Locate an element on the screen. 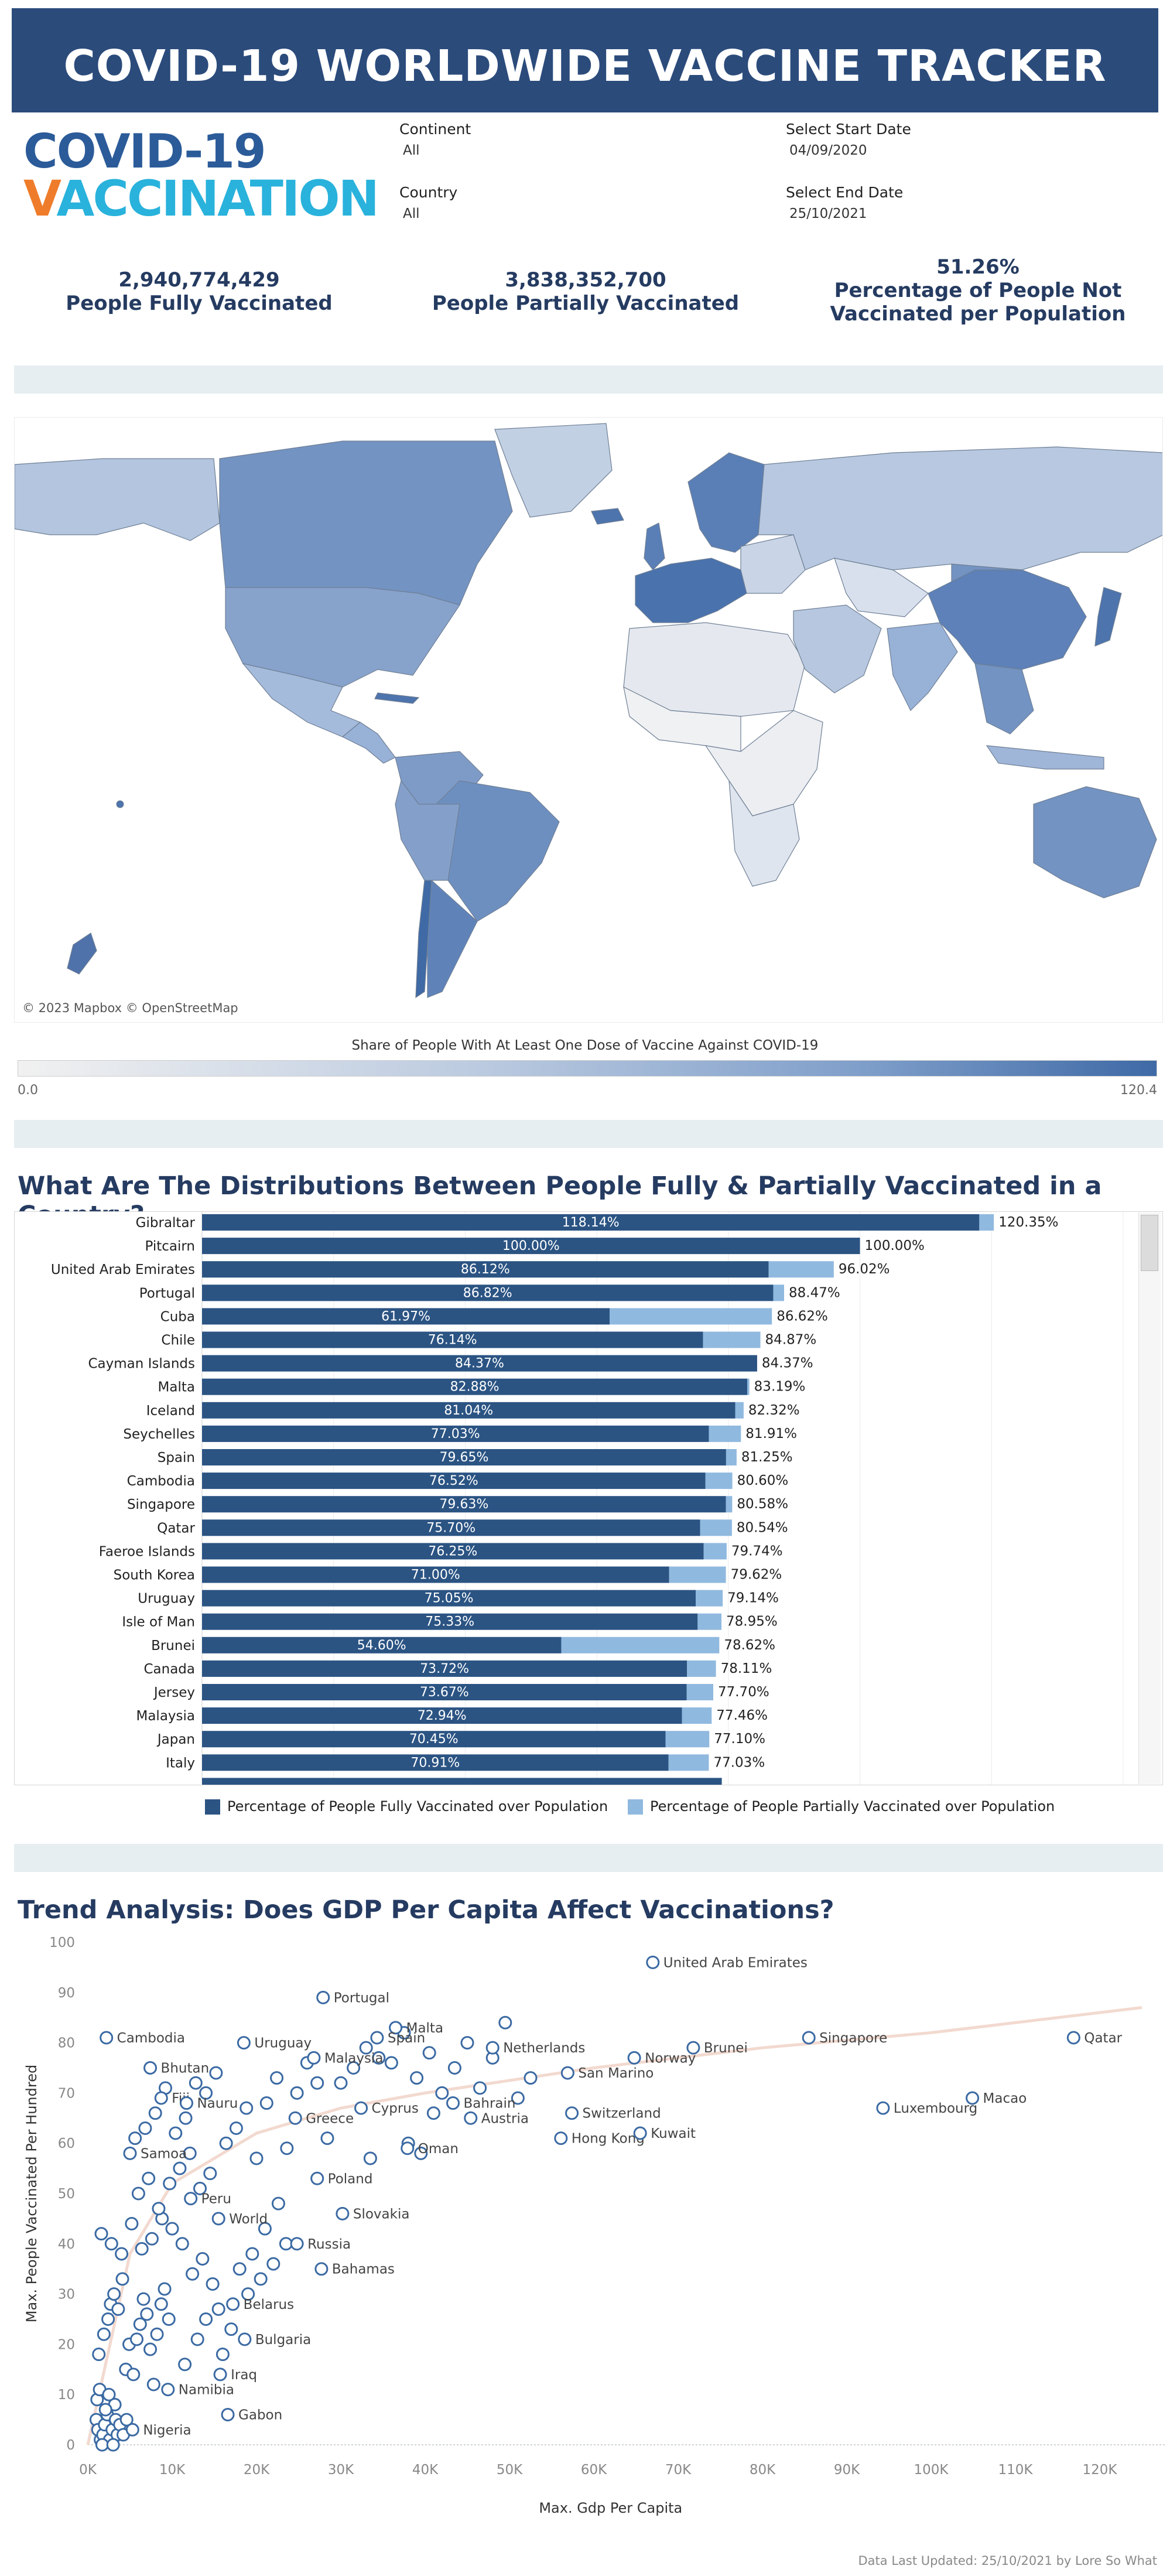 The width and height of the screenshot is (1170, 2576). end-date-input: 25/10/2021 is located at coordinates (828, 214).